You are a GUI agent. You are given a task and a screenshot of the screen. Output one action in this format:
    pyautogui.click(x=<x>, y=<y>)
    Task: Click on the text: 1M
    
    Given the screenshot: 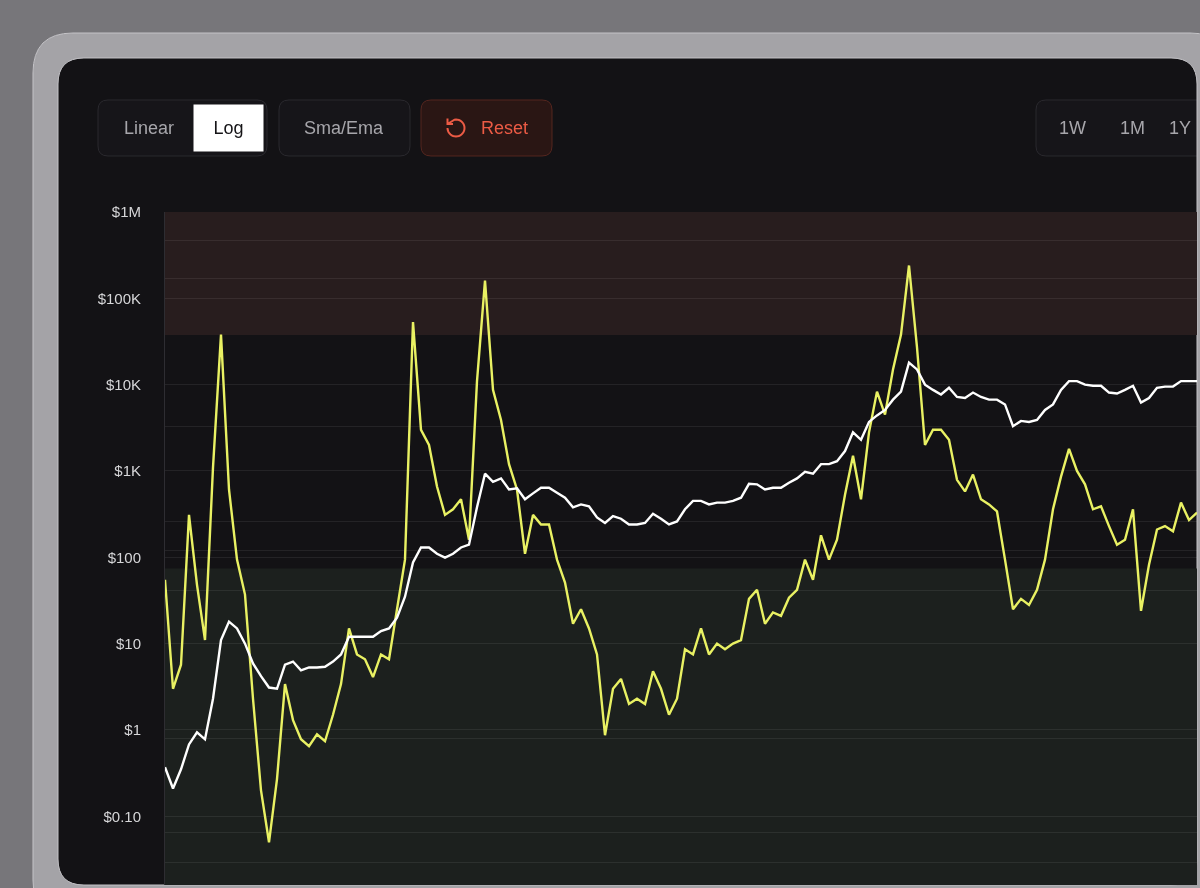 What is the action you would take?
    pyautogui.click(x=1133, y=128)
    